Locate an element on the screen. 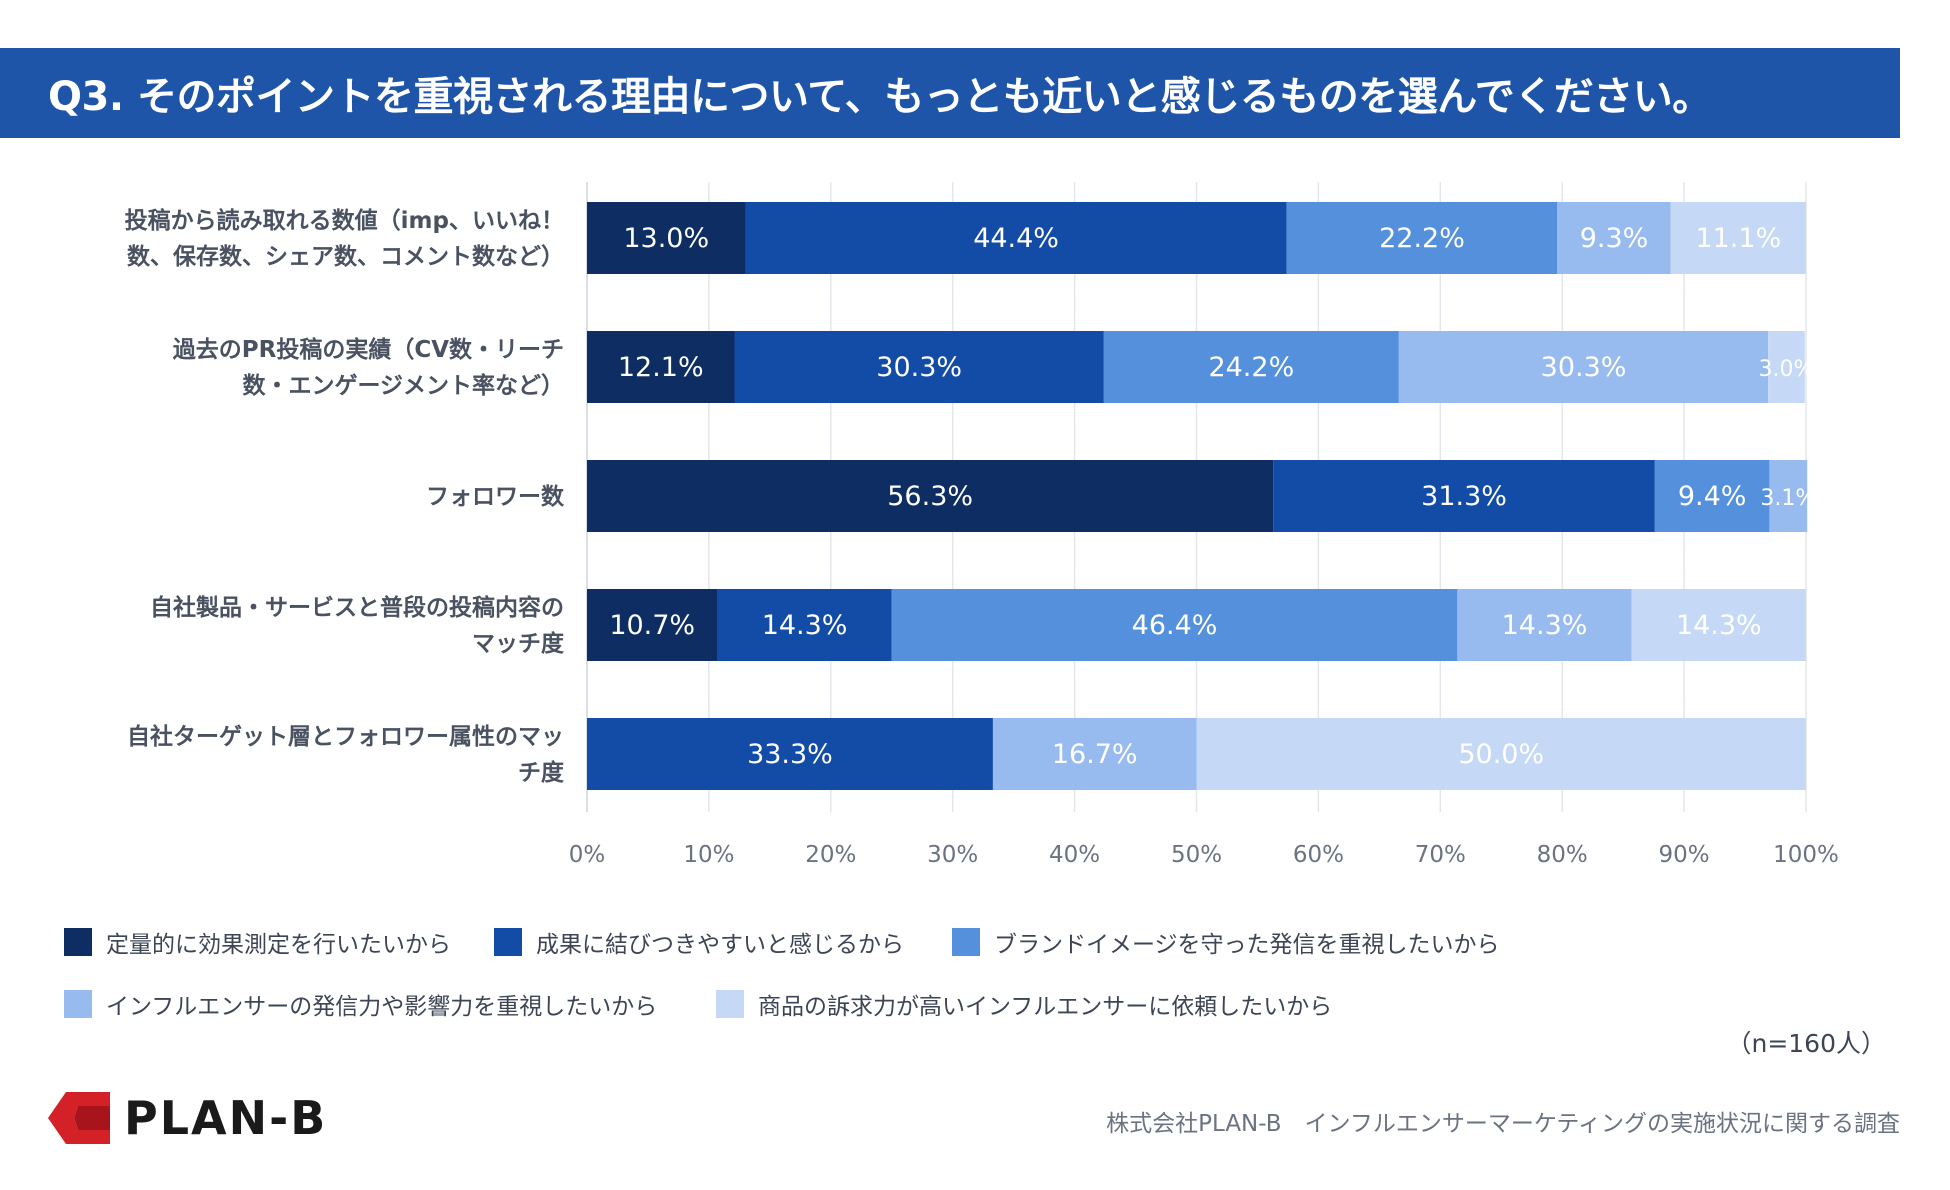 The height and width of the screenshot is (1190, 1950). data-label: 44.4% is located at coordinates (1016, 238).